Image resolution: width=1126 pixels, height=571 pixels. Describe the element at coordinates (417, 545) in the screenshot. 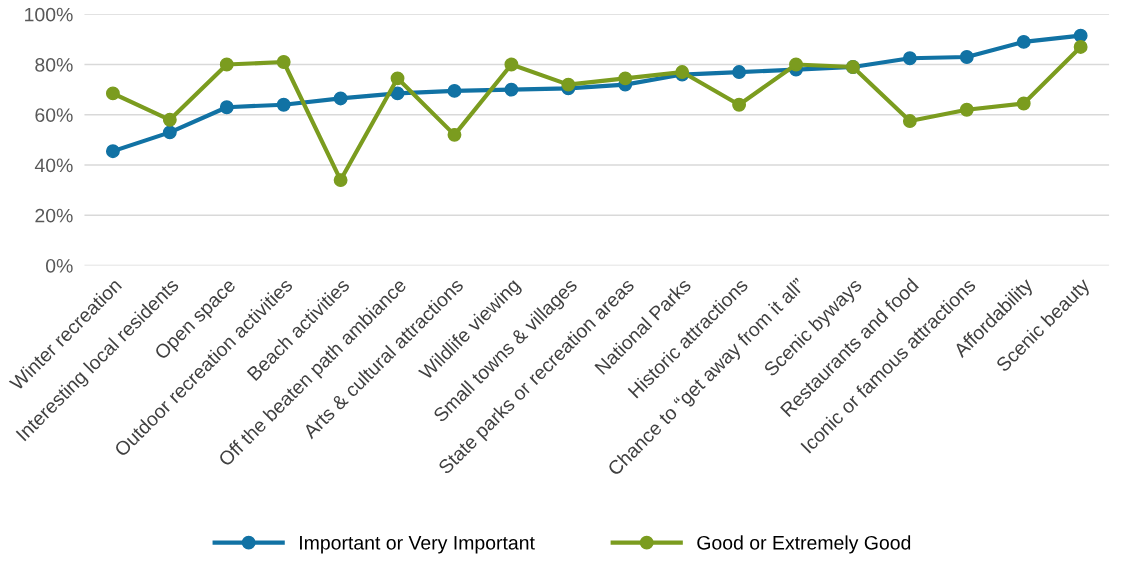

I see `legend-label: Important or Very Important` at that location.